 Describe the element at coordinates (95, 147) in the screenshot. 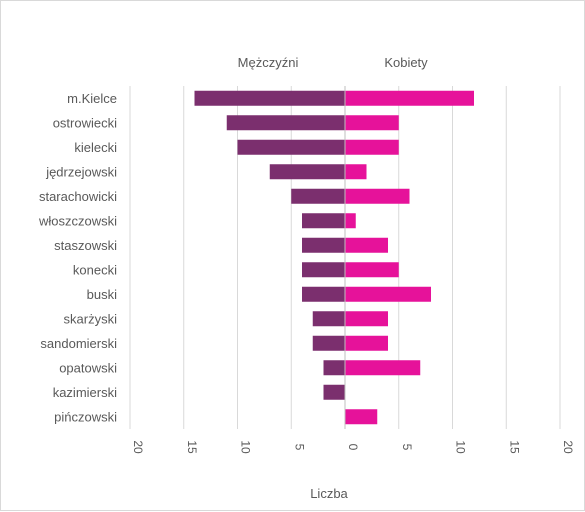

I see `category-label: kielecki` at that location.